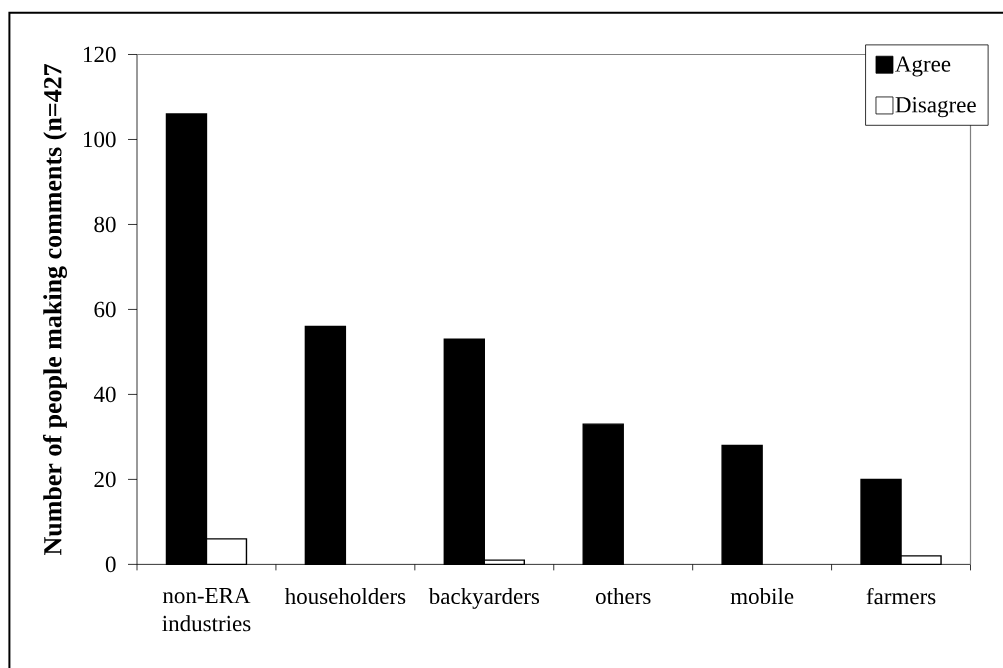 The image size is (1003, 668). Describe the element at coordinates (100, 139) in the screenshot. I see `y-tick-label: 100` at that location.